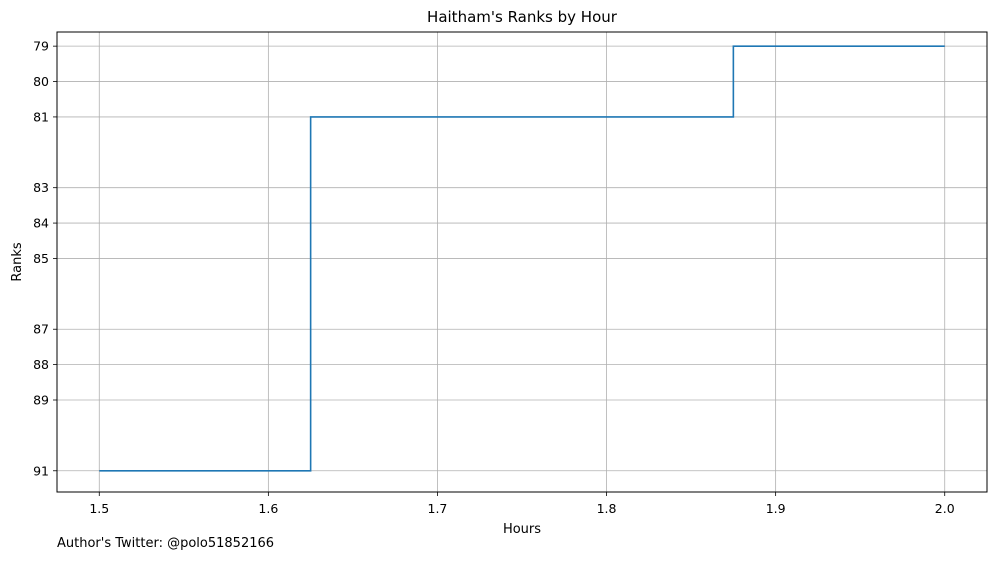 Image resolution: width=997 pixels, height=562 pixels. What do you see at coordinates (41, 223) in the screenshot?
I see `y-tick-label: 84` at bounding box center [41, 223].